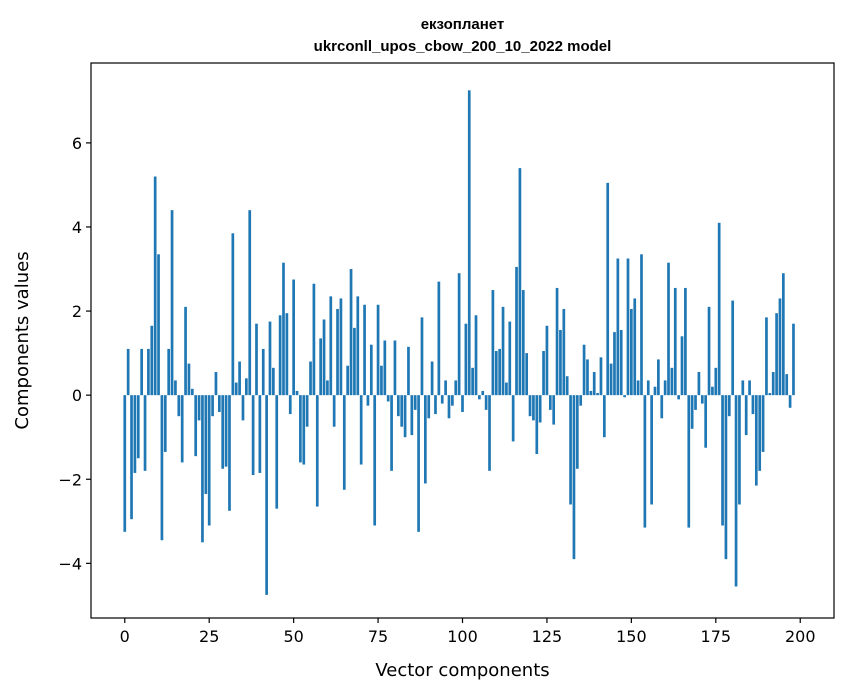 This screenshot has height=696, width=847. What do you see at coordinates (293, 636) in the screenshot?
I see `x-tick-label: 50` at bounding box center [293, 636].